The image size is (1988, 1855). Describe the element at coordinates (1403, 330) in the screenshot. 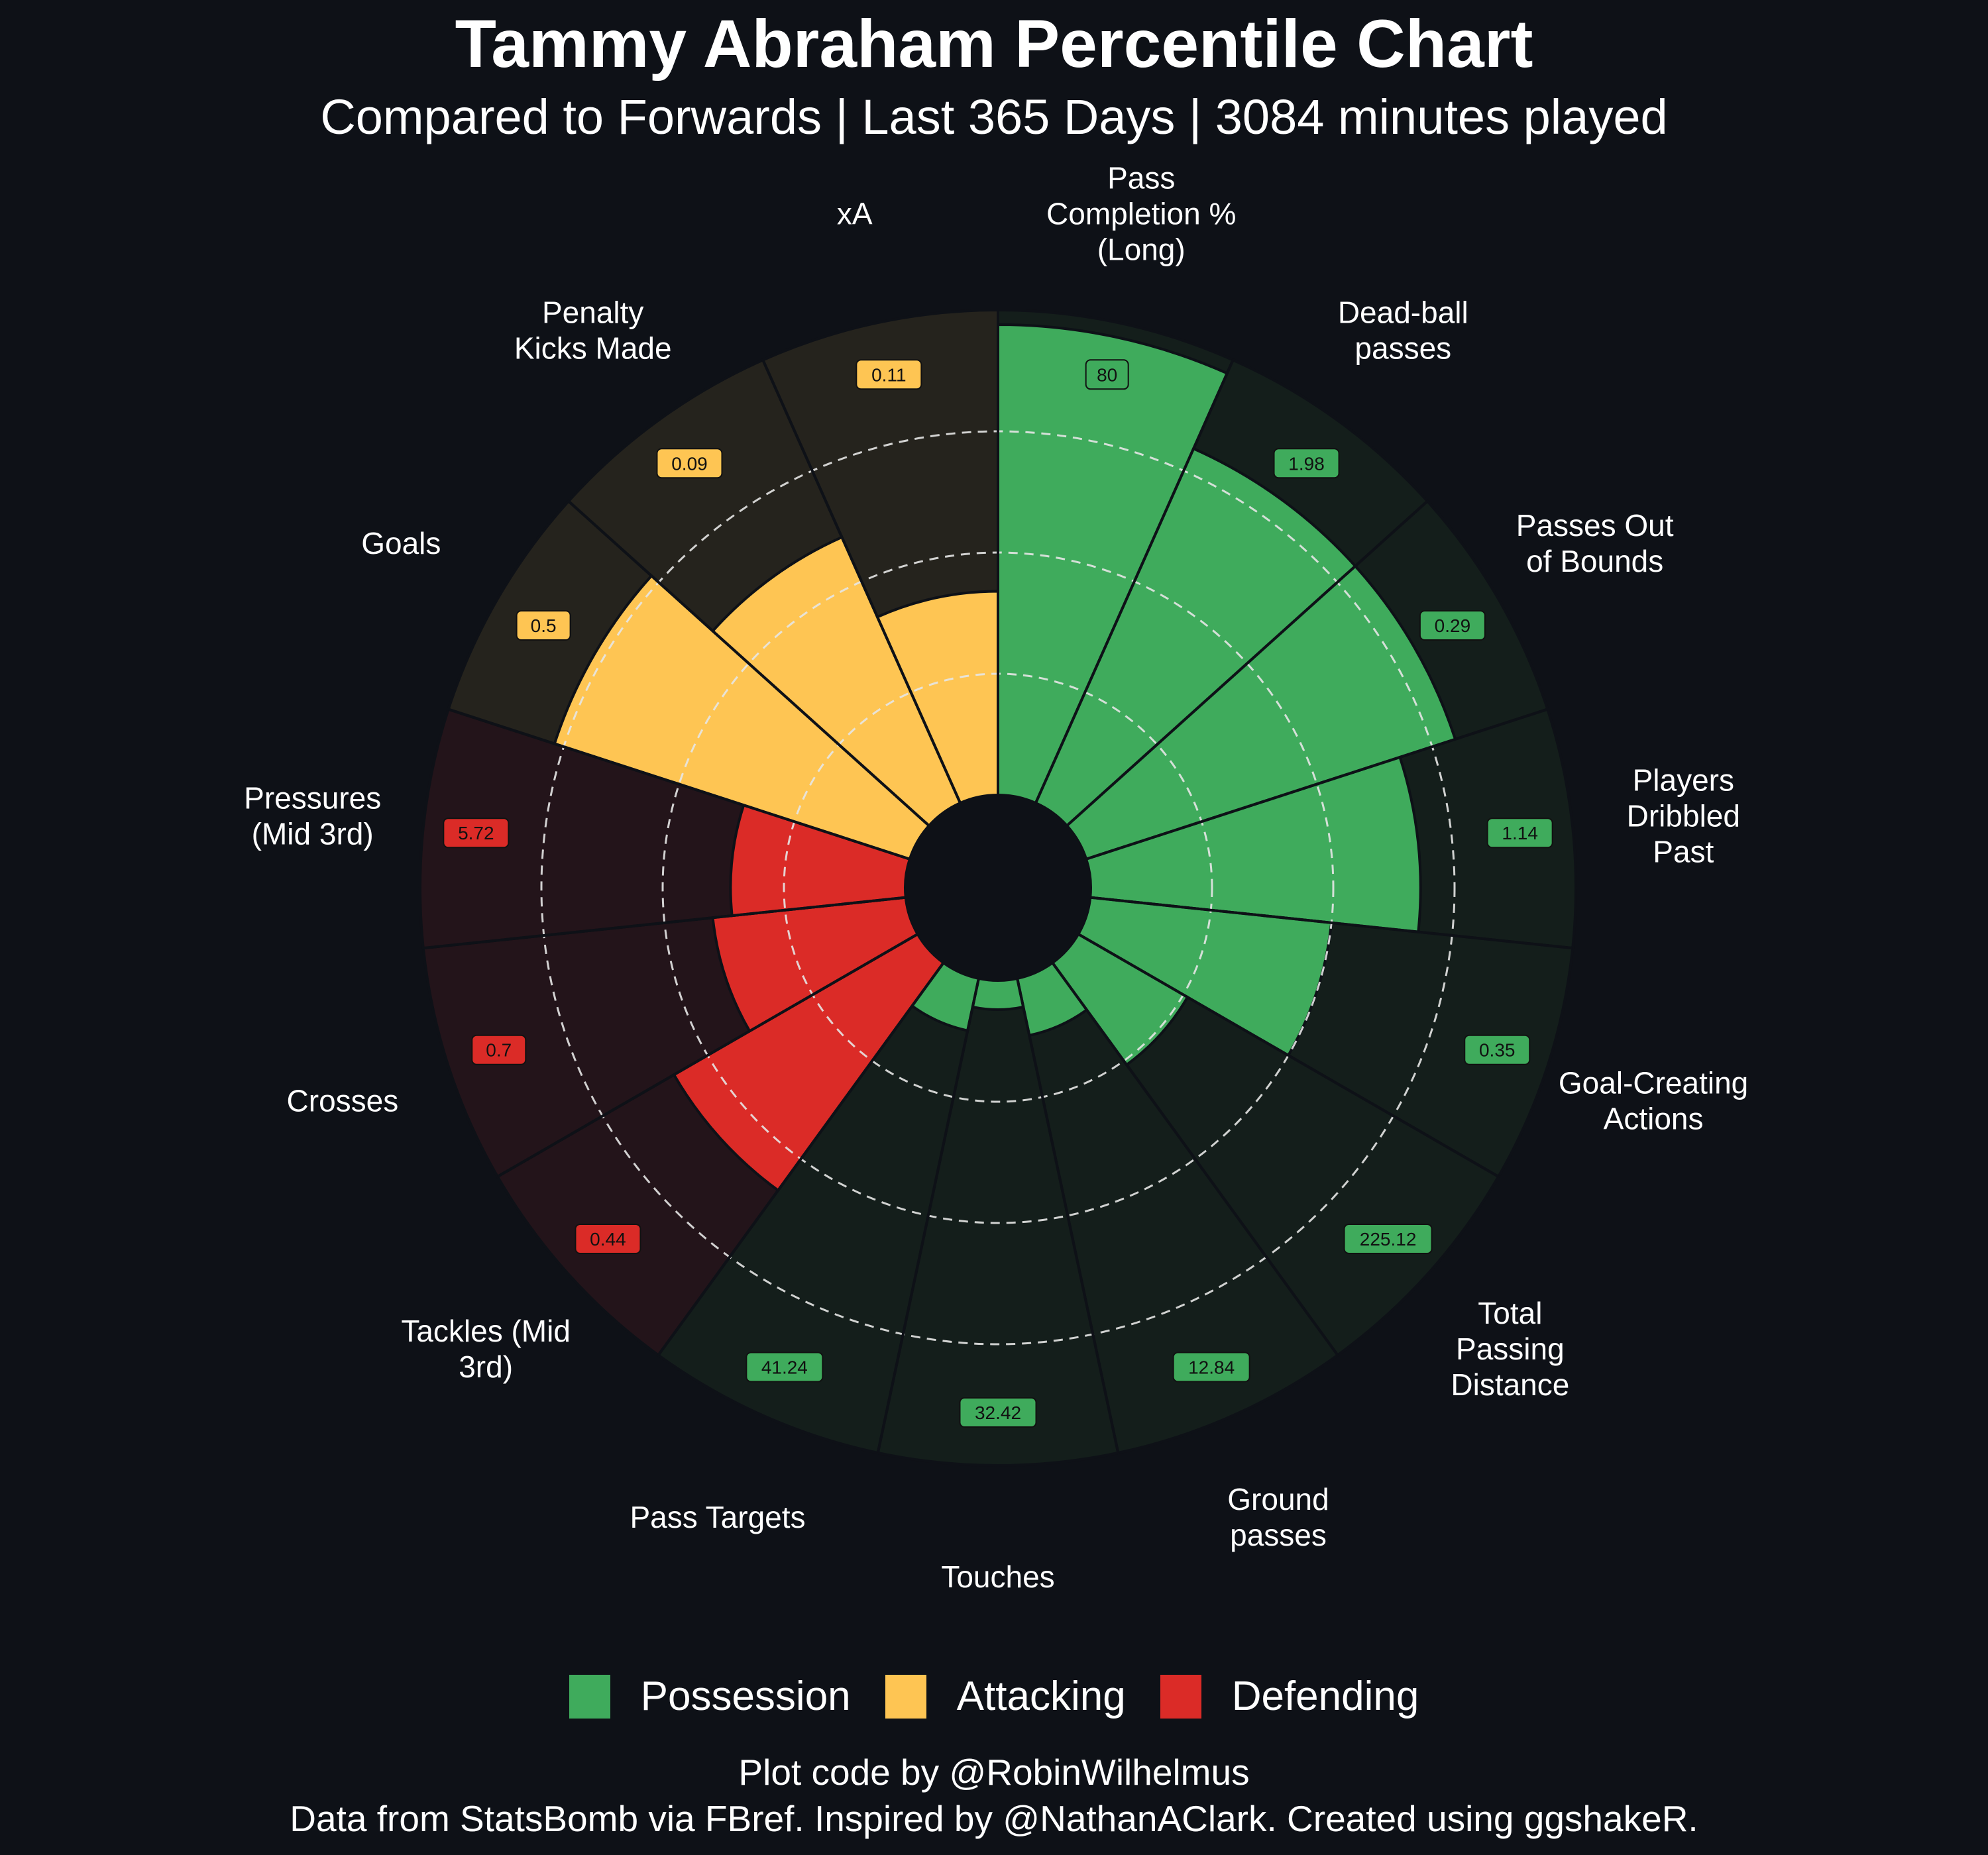

I see `category-label-dead-ball-passes: Dead-ball passes` at that location.